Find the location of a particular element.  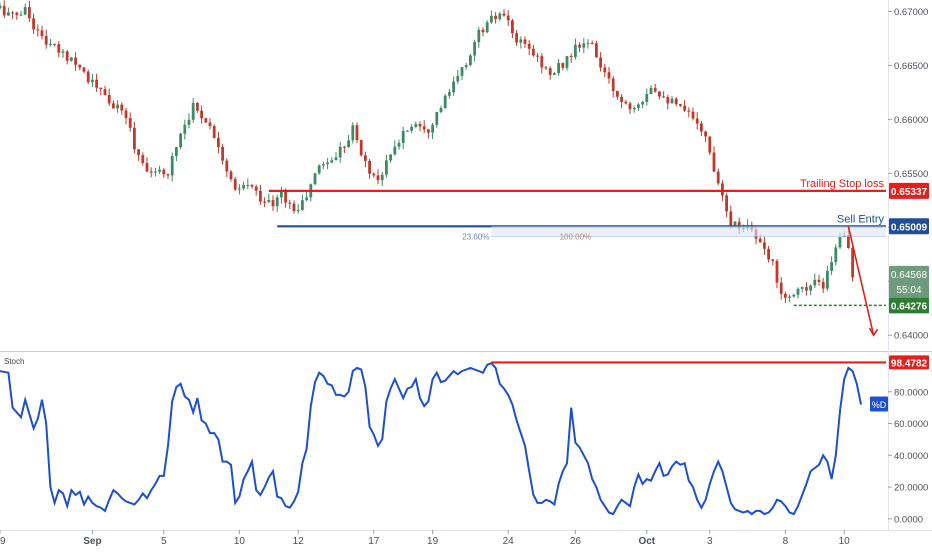

stoch-series-tag is located at coordinates (879, 404).